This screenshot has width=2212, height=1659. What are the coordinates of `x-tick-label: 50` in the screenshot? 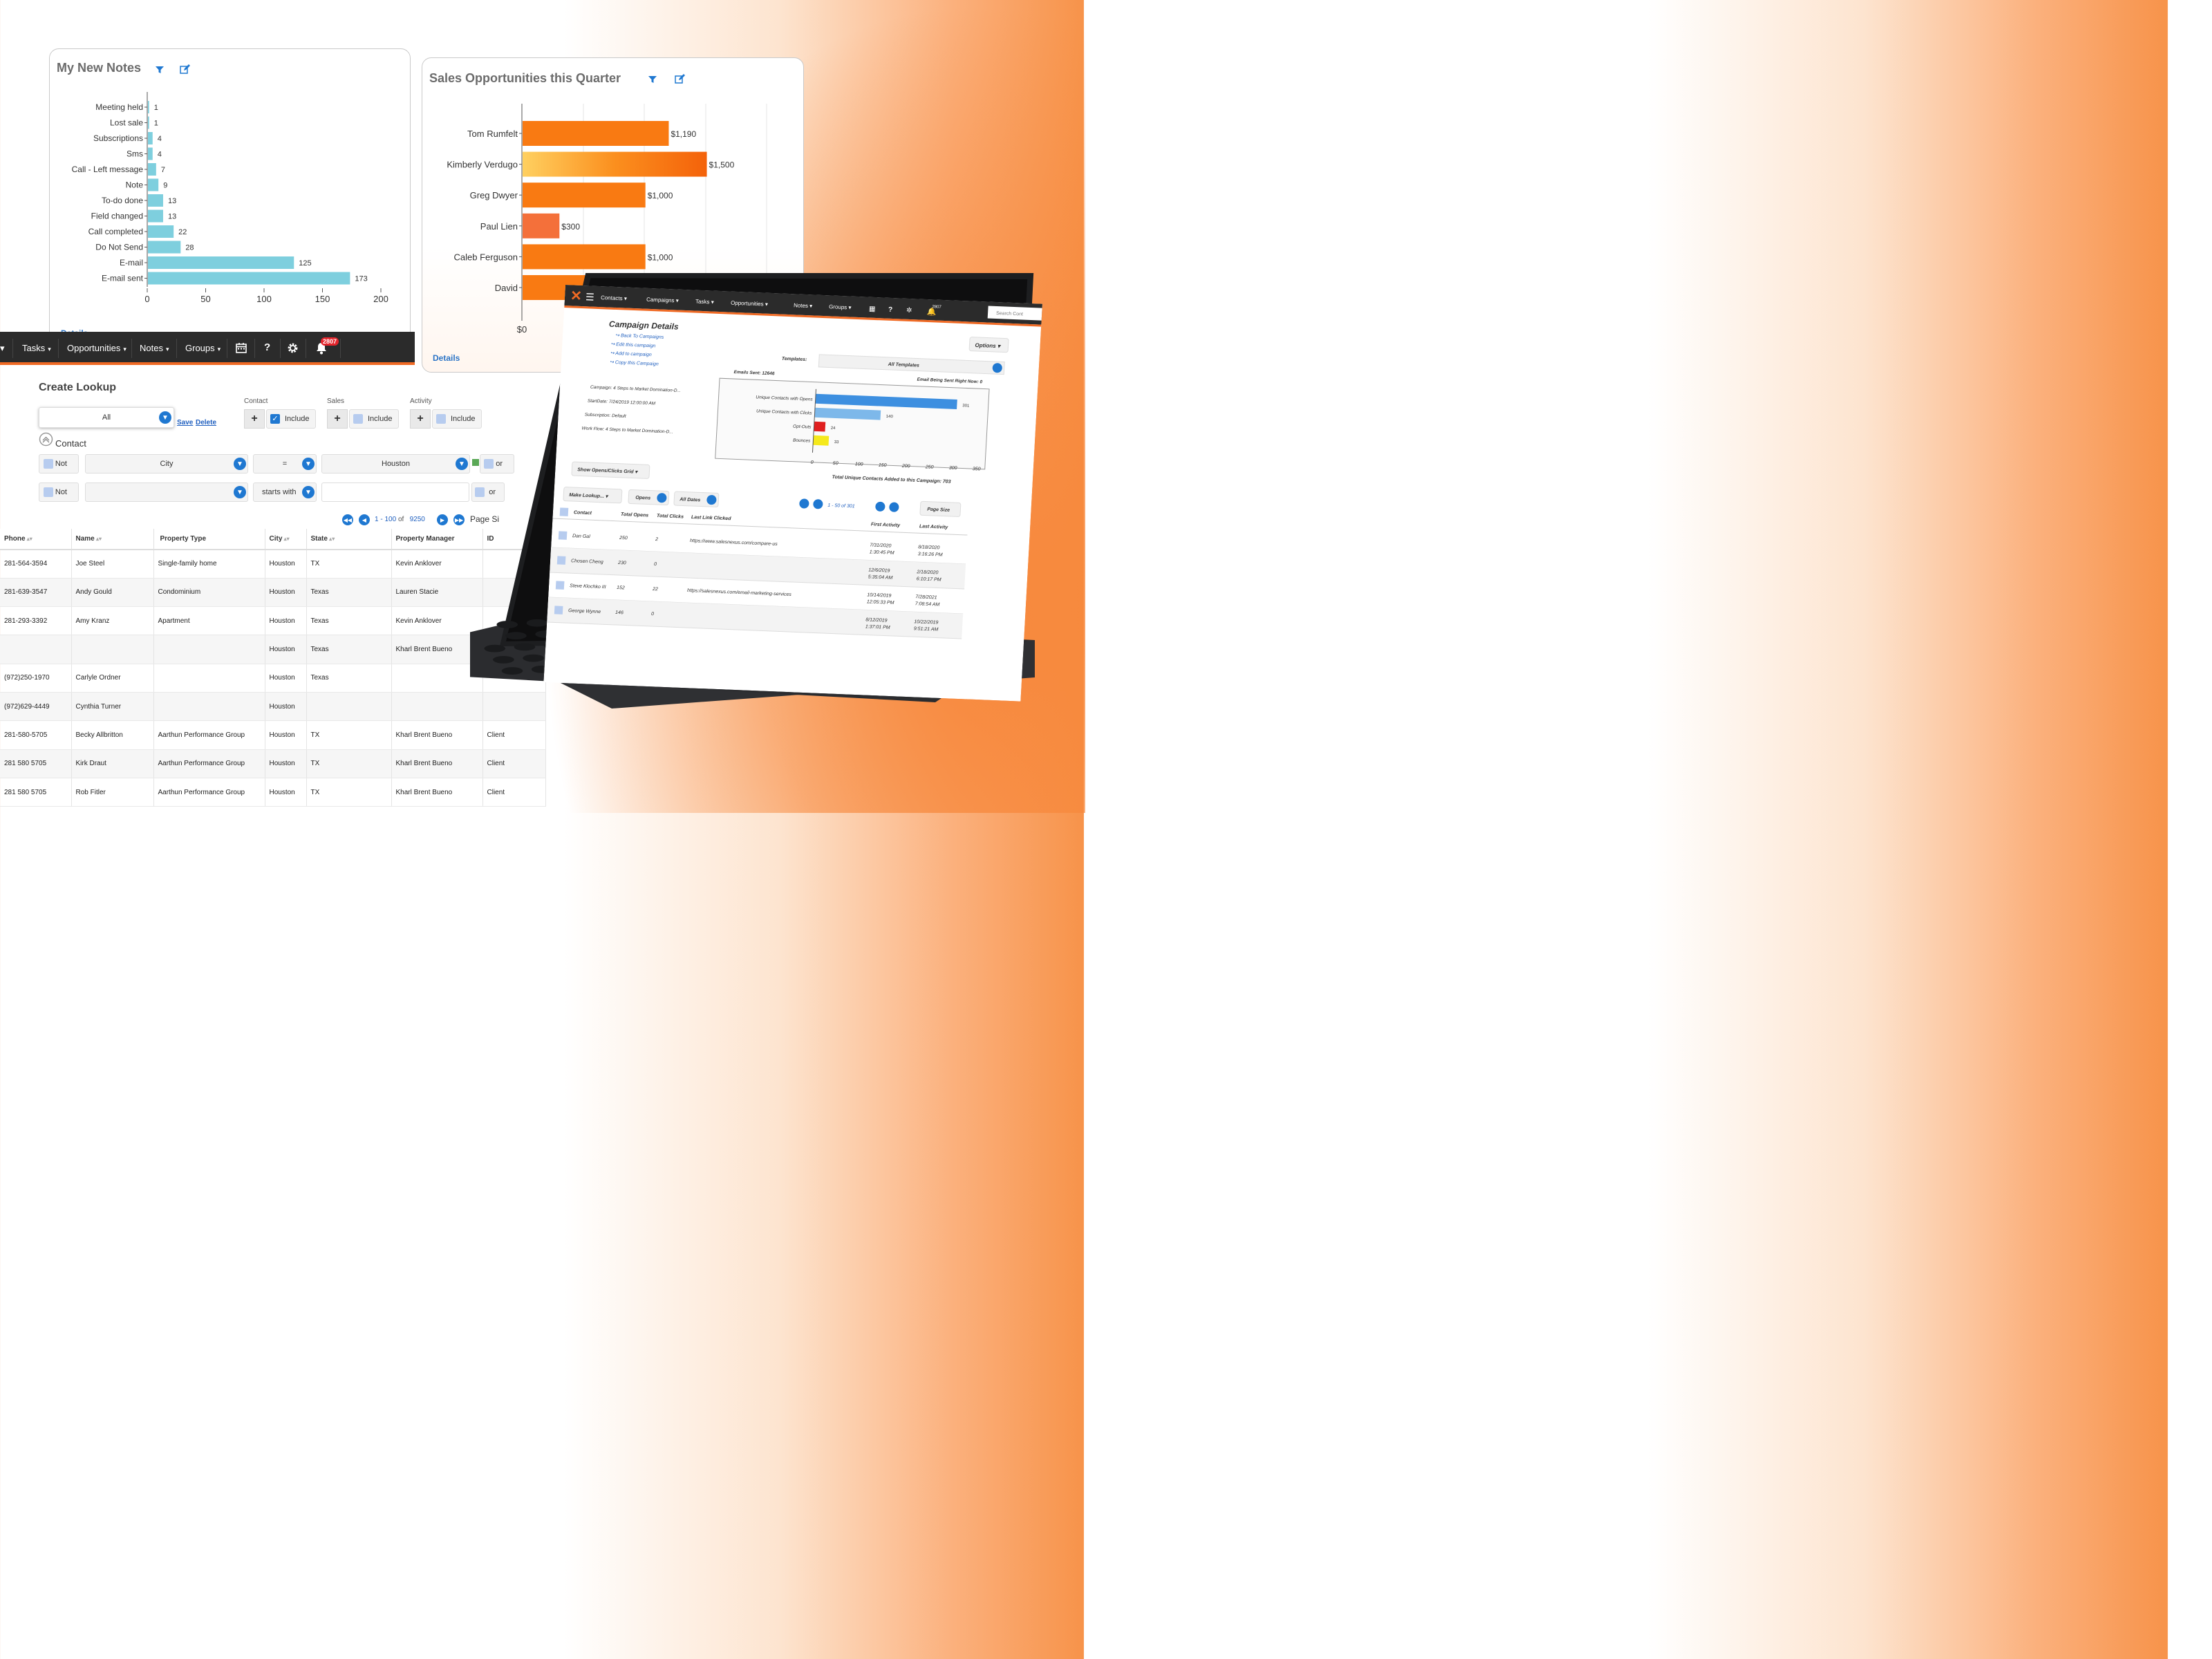 It's located at (835, 463).